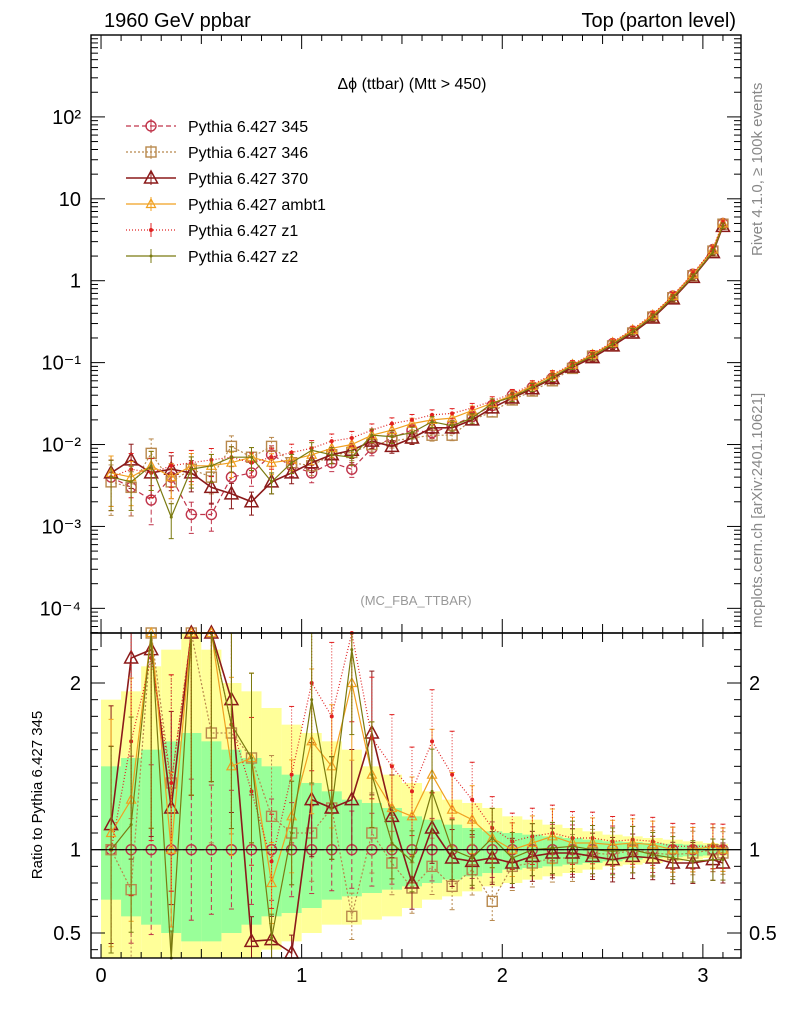  Describe the element at coordinates (177, 21) in the screenshot. I see `header-left: 1960 GeV ppbar` at that location.